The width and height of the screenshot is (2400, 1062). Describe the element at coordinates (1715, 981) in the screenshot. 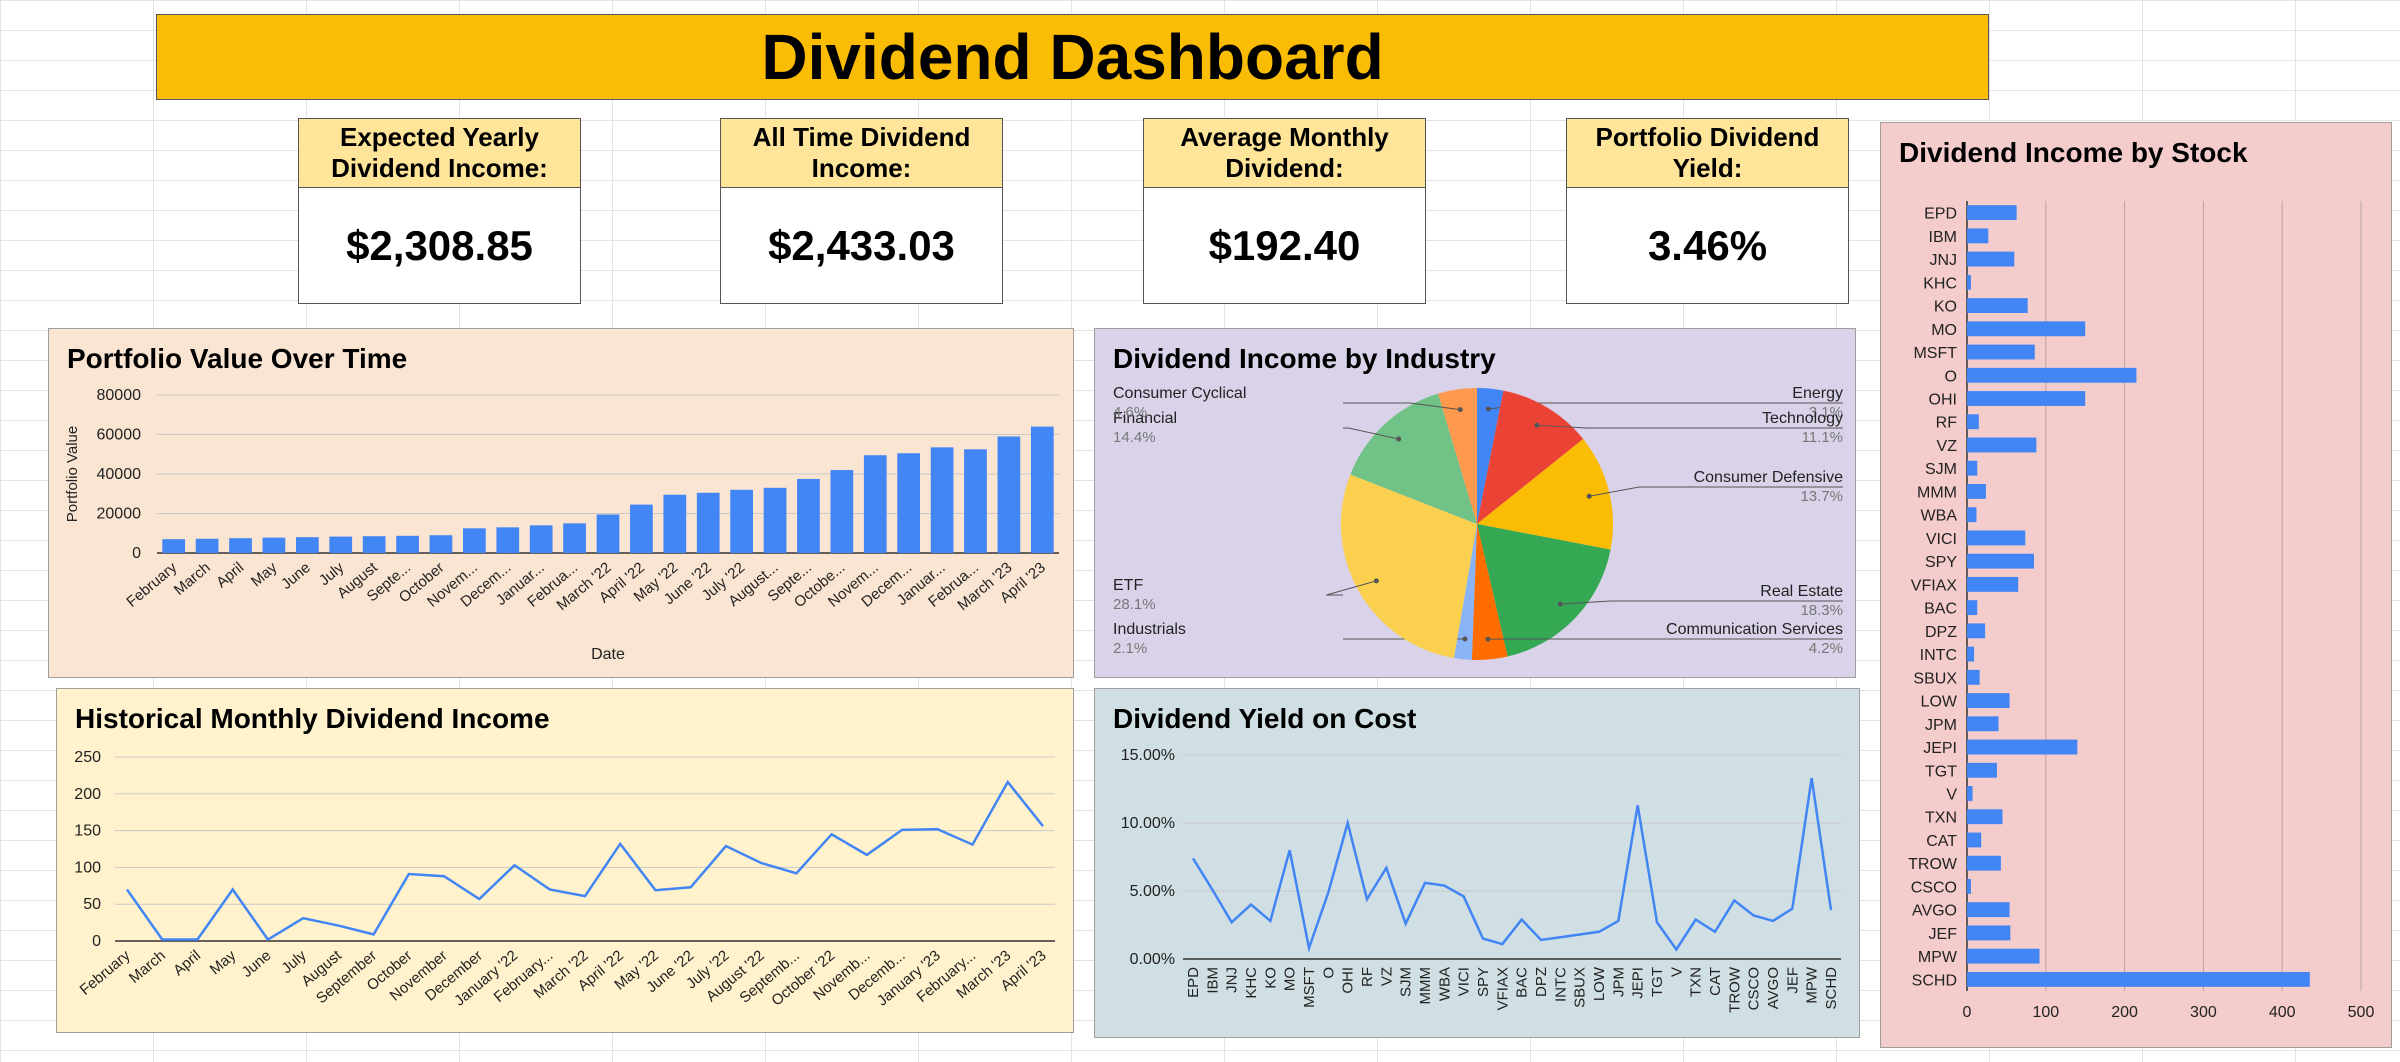

I see `x-tick-label: CAT` at that location.